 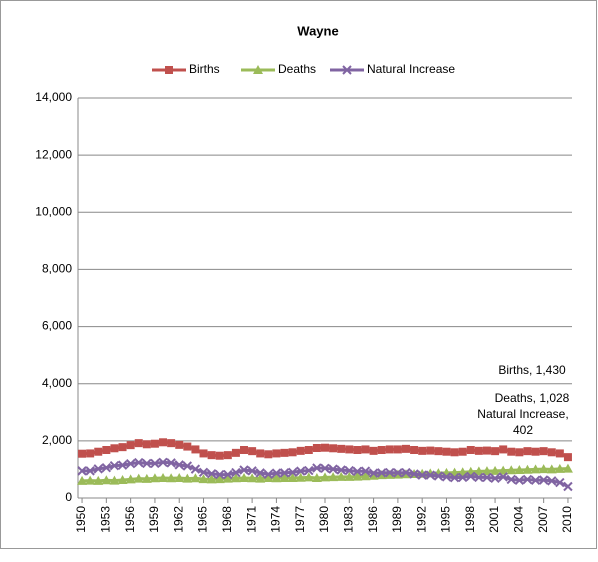 What do you see at coordinates (204, 69) in the screenshot?
I see `legend-label: Births` at bounding box center [204, 69].